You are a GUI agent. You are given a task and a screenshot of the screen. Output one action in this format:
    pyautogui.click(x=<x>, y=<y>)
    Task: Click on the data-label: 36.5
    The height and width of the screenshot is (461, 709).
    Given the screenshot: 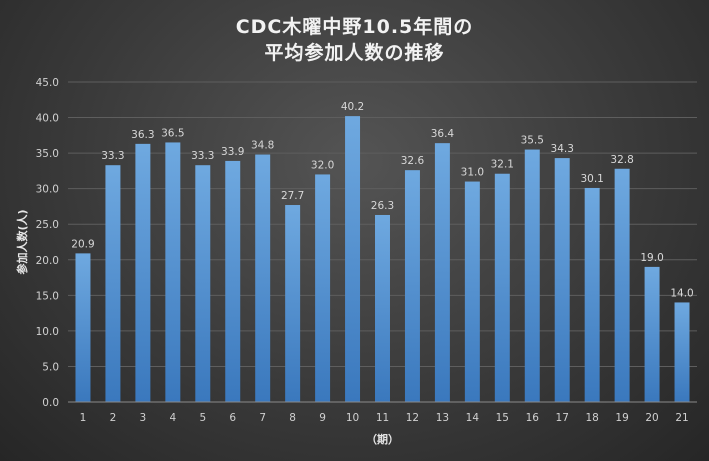 What is the action you would take?
    pyautogui.click(x=172, y=133)
    